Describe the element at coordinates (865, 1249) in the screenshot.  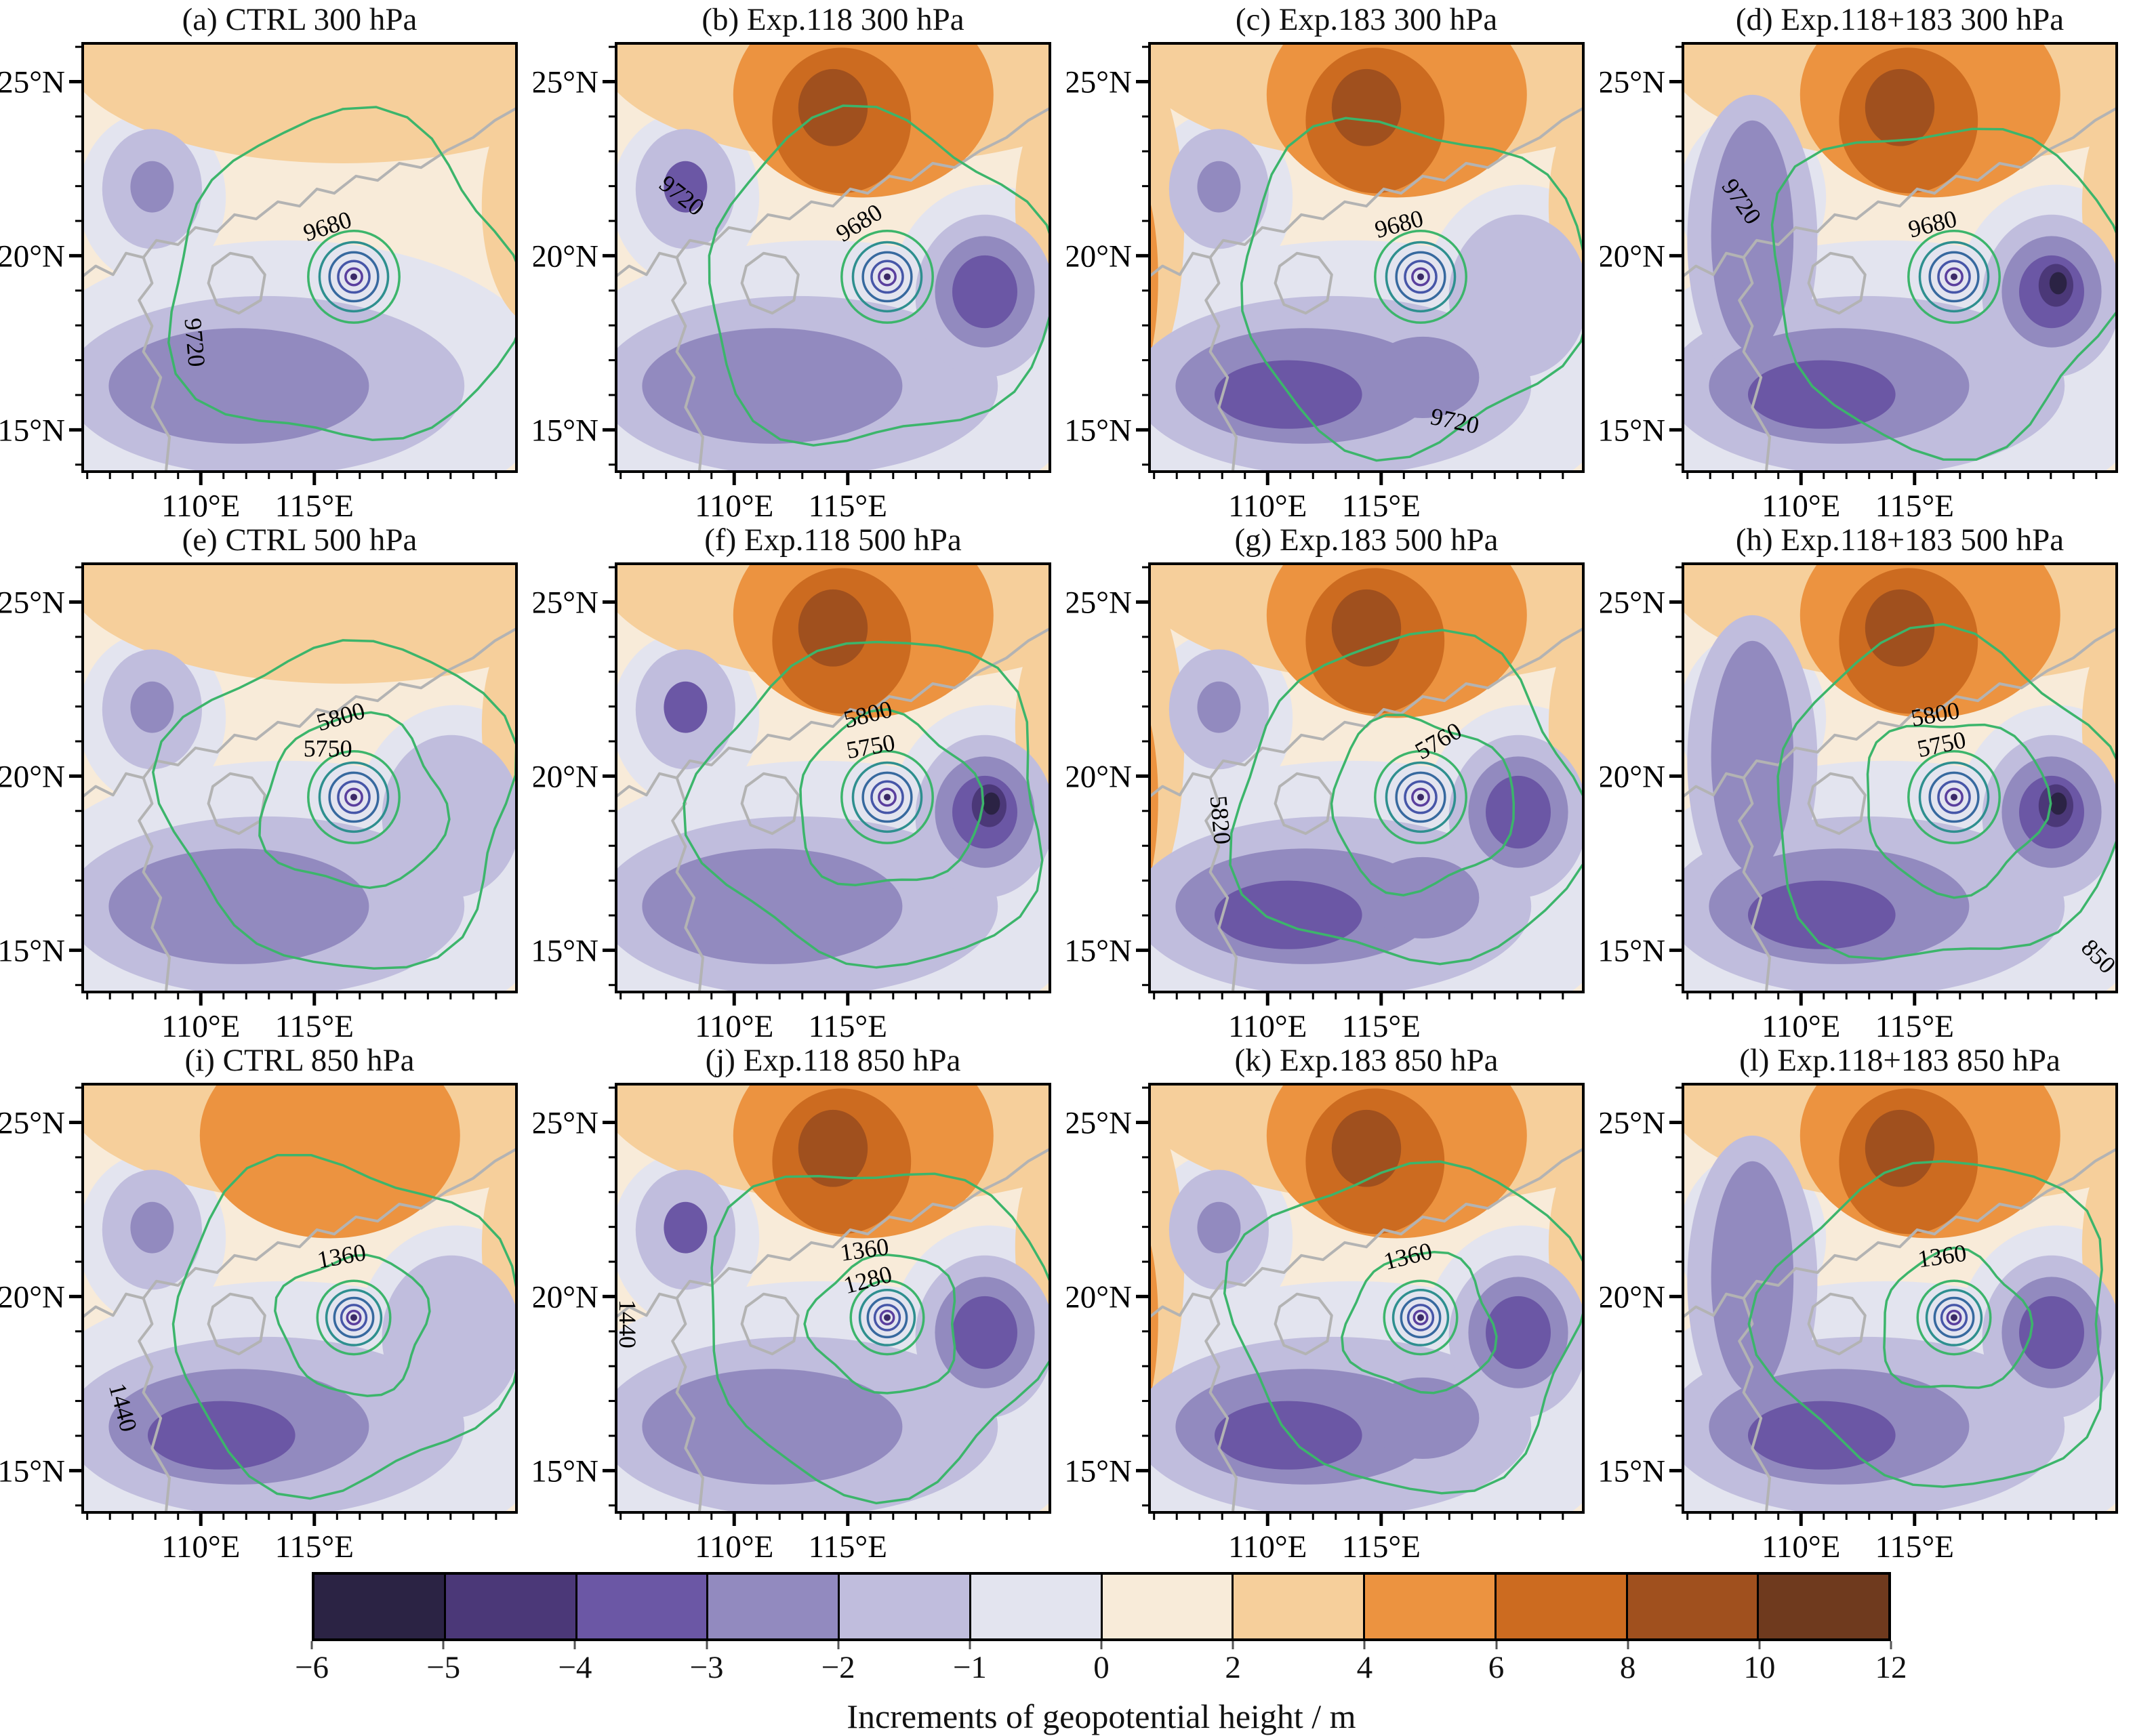
I see `contour-label-j-0: 1360` at that location.